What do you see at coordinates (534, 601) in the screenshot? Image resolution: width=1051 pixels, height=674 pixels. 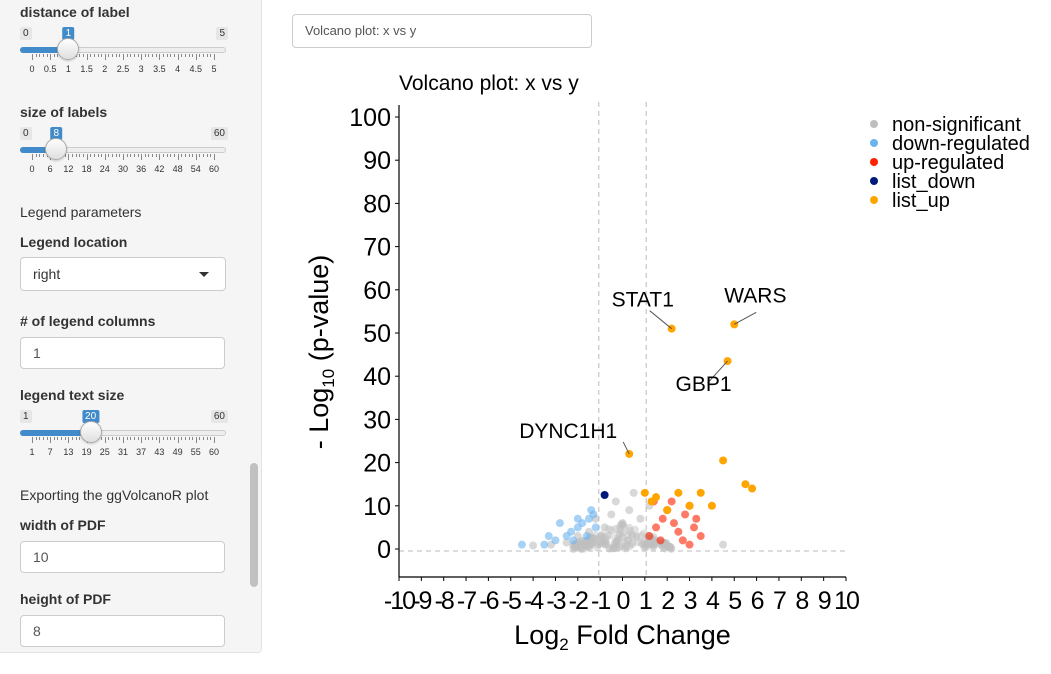 I see `x-tick-label: -4` at bounding box center [534, 601].